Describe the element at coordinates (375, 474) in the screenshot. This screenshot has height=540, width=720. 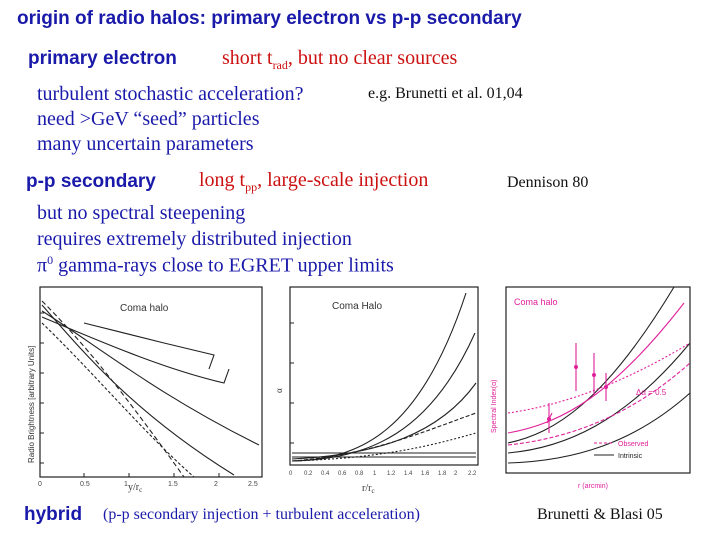
I see `middle-xtick-5: 1` at that location.